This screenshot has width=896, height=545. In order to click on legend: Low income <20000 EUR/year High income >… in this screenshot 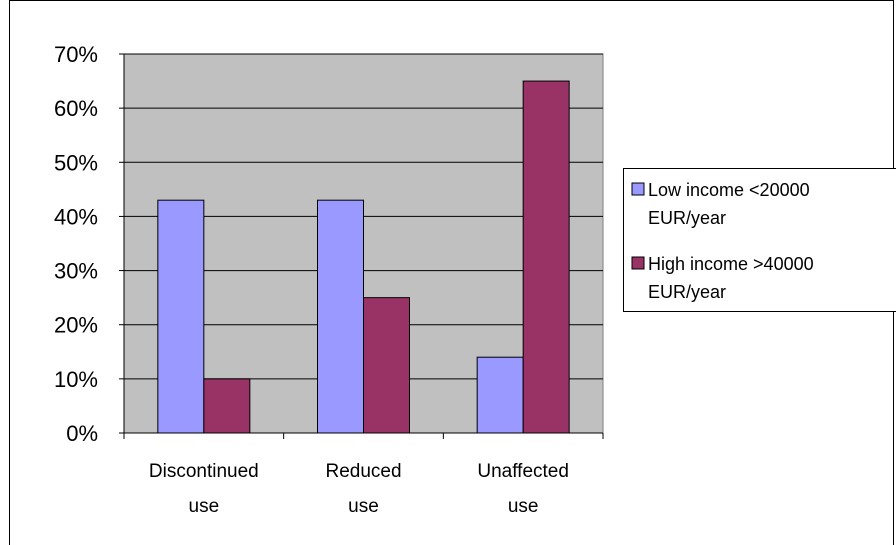, I will do `click(759, 240)`.